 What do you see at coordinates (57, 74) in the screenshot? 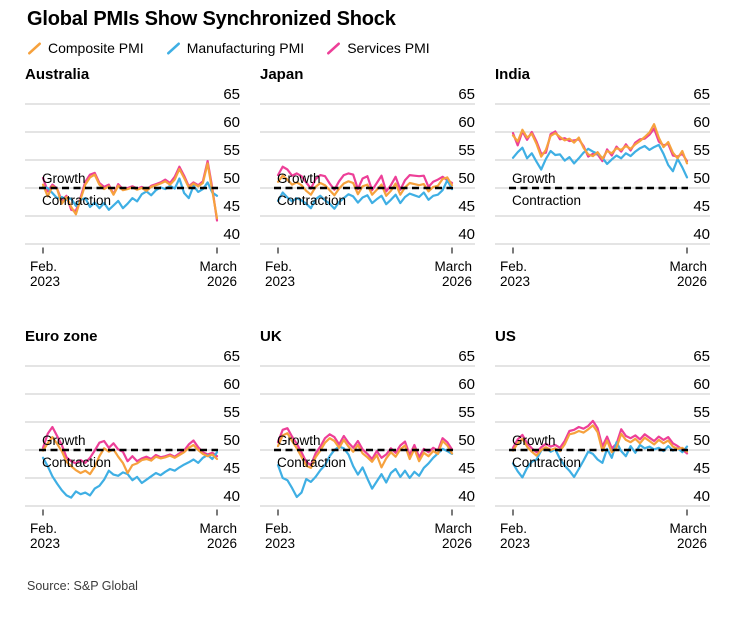
I see `panel-title: Australia` at bounding box center [57, 74].